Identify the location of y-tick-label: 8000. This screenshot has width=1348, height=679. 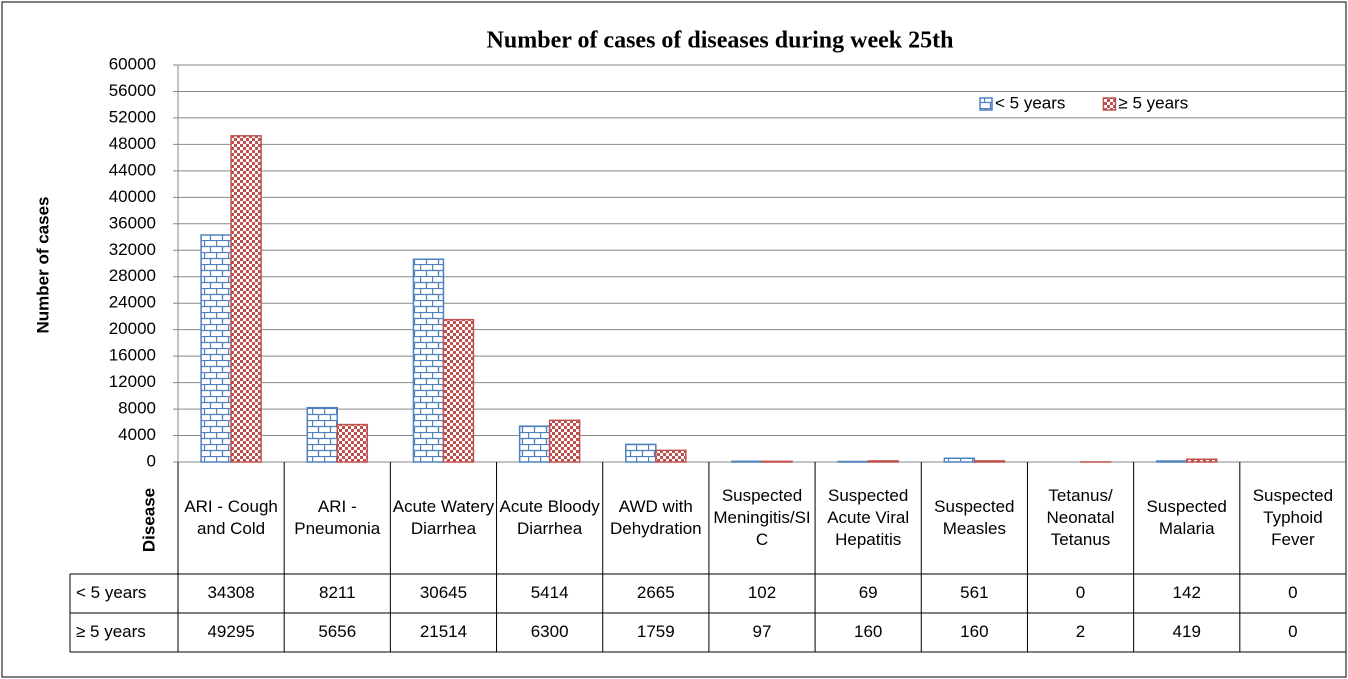
(137, 408).